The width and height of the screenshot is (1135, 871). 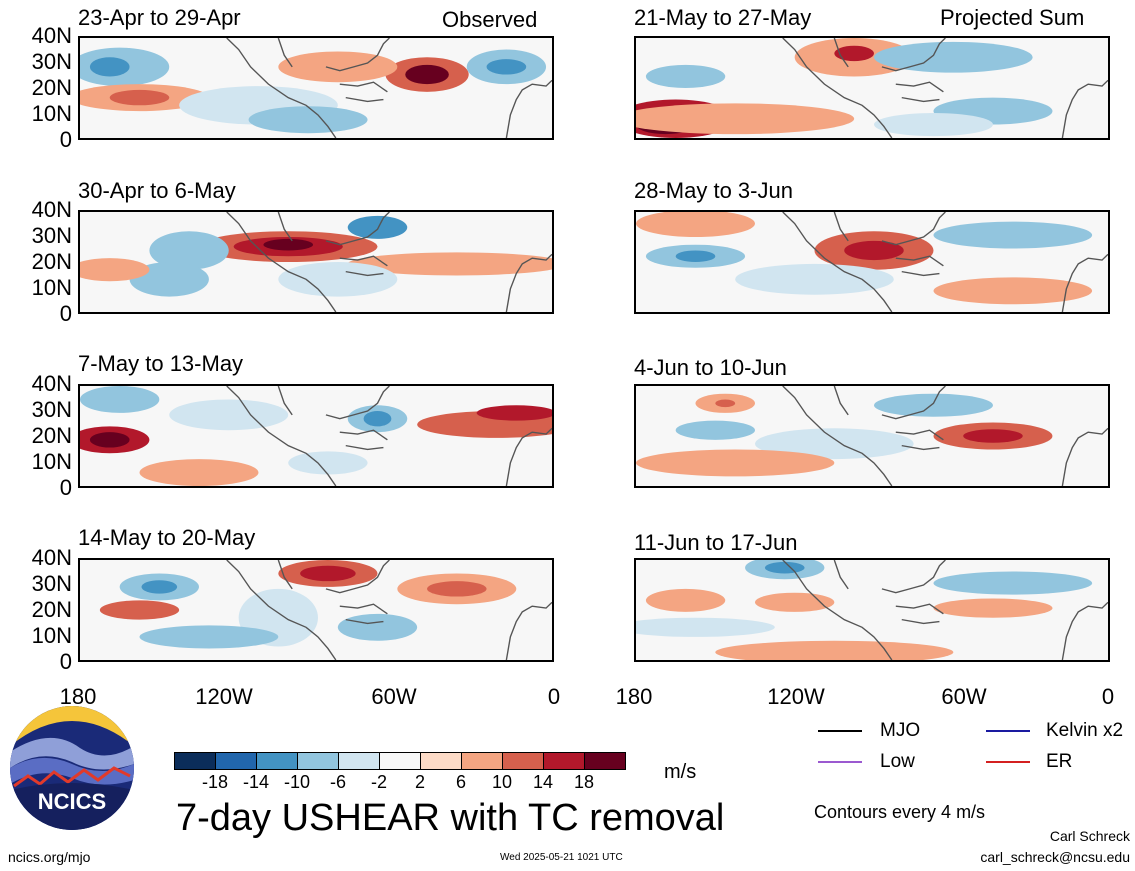 What do you see at coordinates (167, 537) in the screenshot?
I see `panel-title-left-4: 14-May to 20-May` at bounding box center [167, 537].